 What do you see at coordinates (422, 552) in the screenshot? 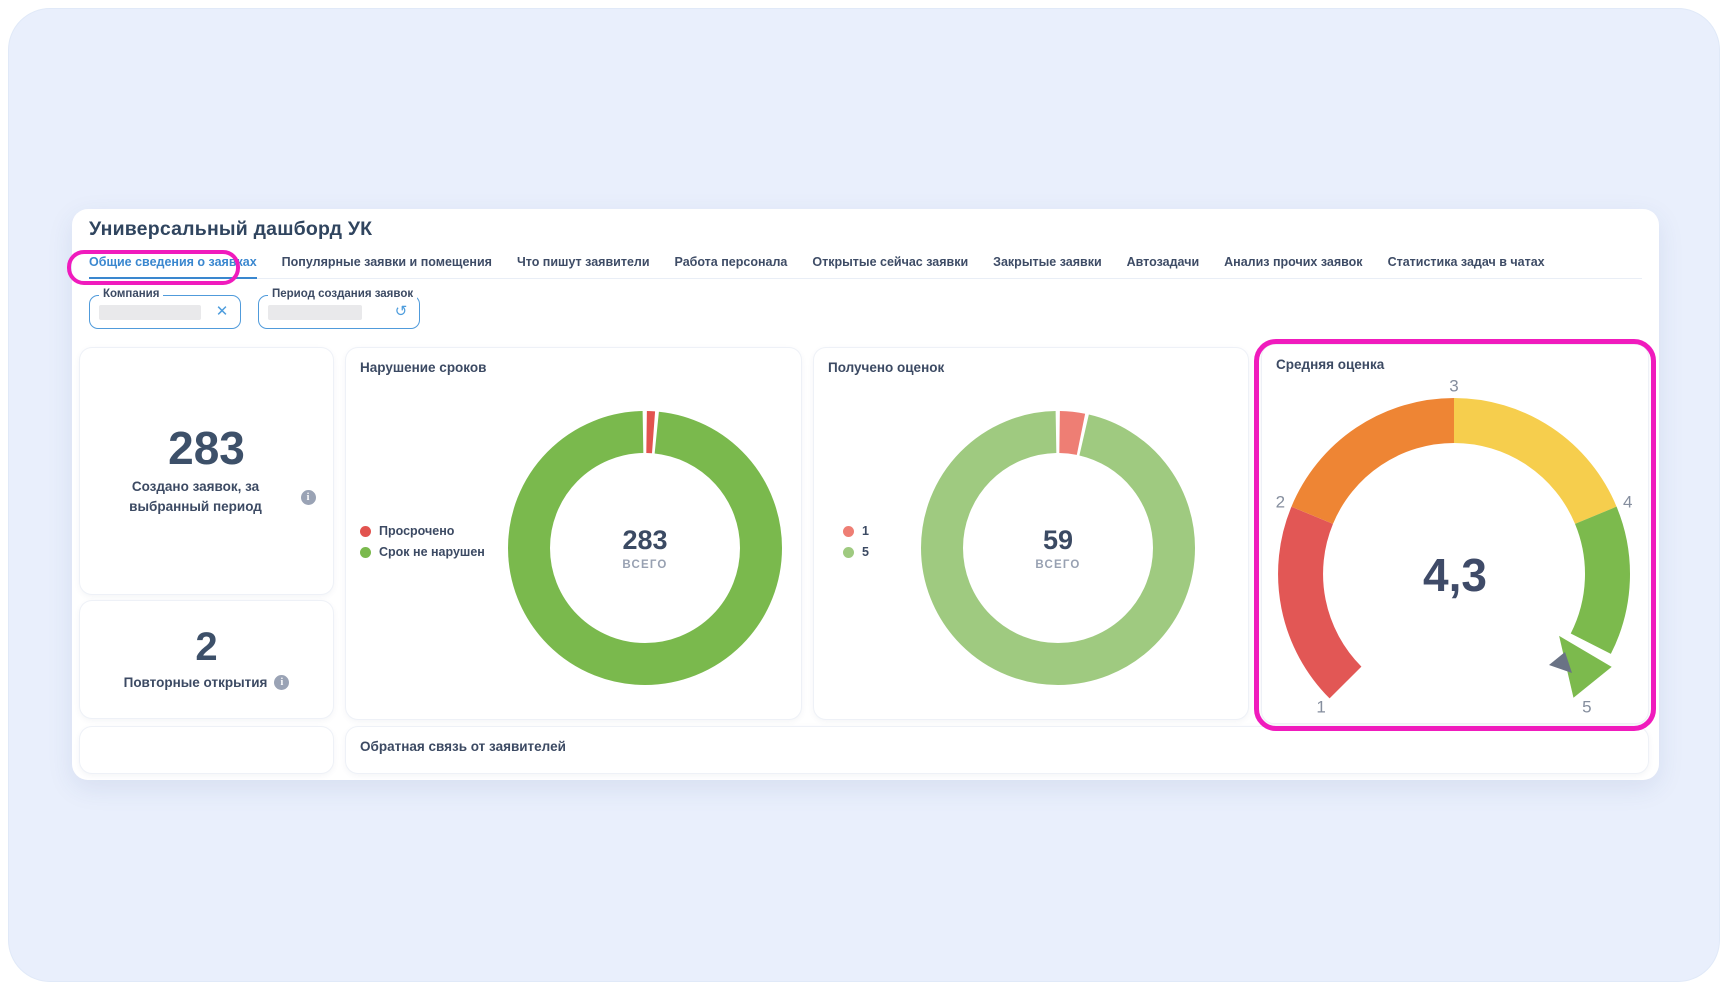
I see `legend-item: Срок не нарушен` at bounding box center [422, 552].